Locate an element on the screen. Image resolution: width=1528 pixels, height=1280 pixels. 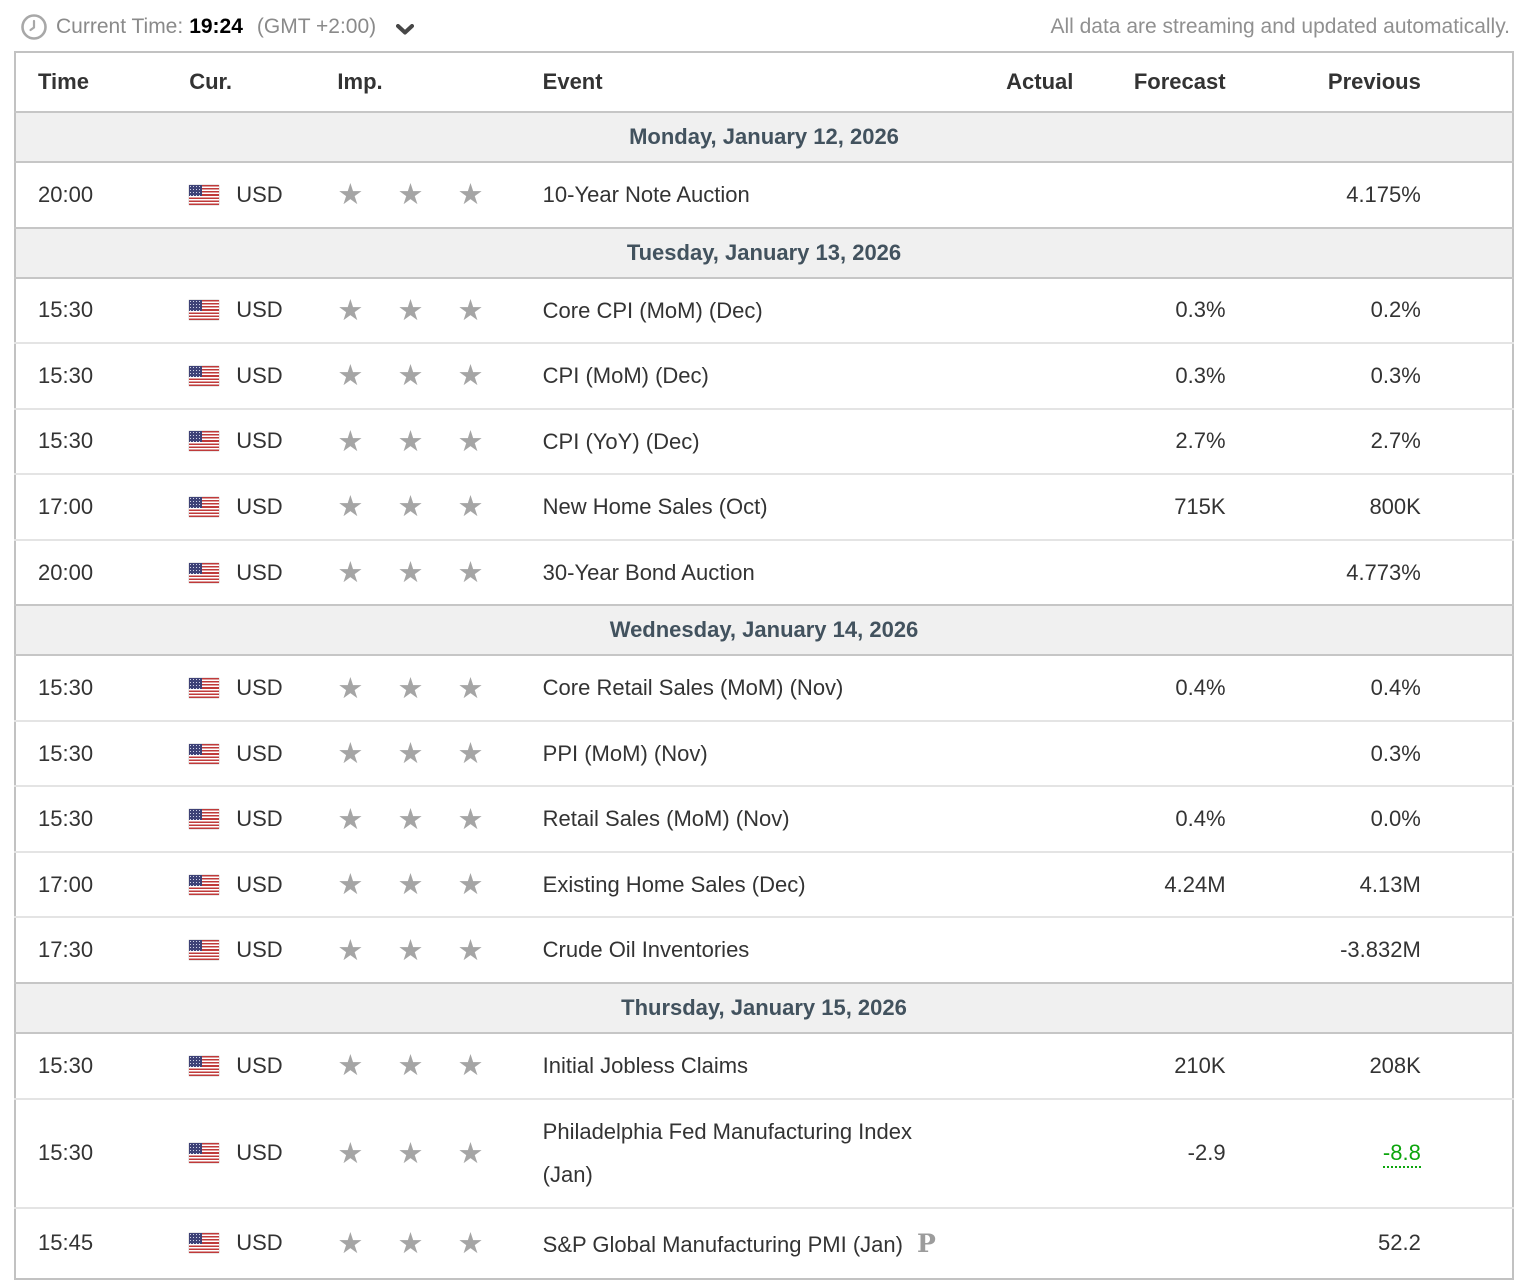
event-name: Core CPI (MoM) (Dec) is located at coordinates (652, 310).